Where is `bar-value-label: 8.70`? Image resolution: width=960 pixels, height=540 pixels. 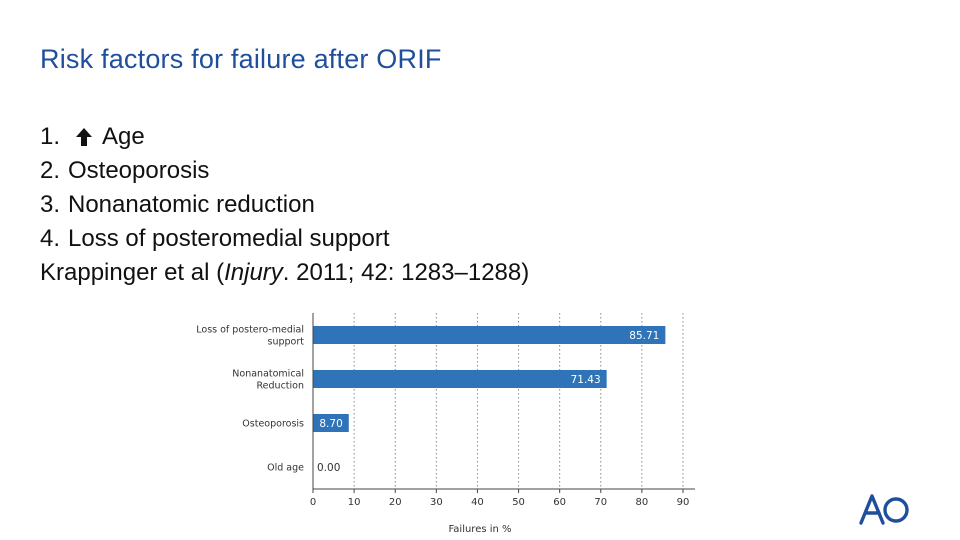 bar-value-label: 8.70 is located at coordinates (330, 424).